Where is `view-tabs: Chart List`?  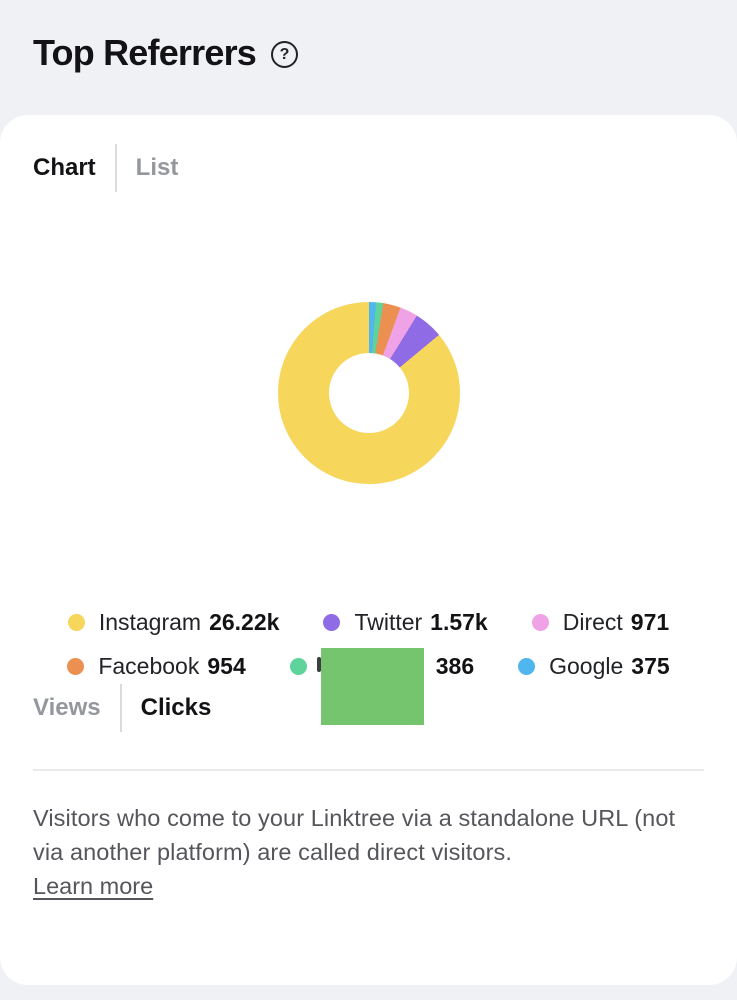
view-tabs: Chart List is located at coordinates (368, 154).